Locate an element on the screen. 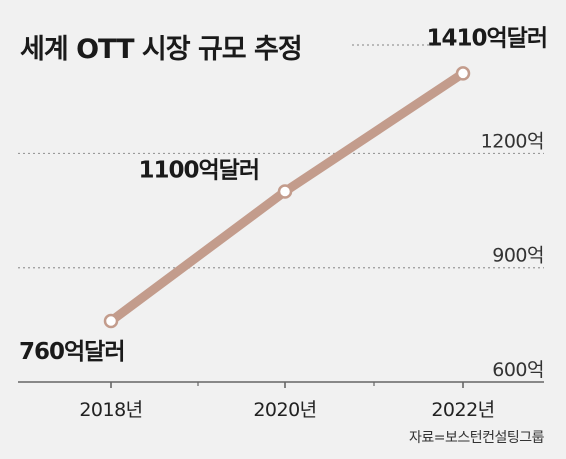  chart-title: 세계 OTT 시장 규모 추정 is located at coordinates (161, 49).